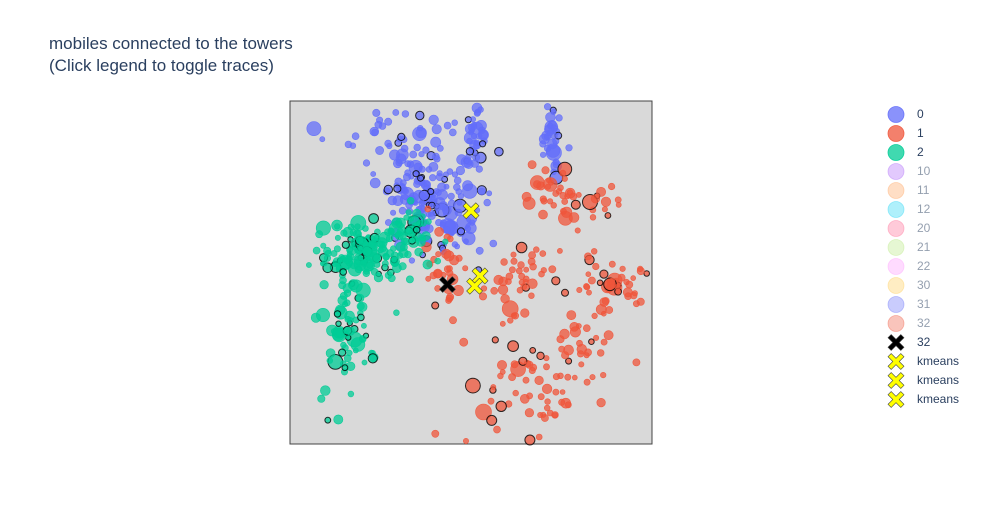  What do you see at coordinates (920, 133) in the screenshot?
I see `legend-label: 1` at bounding box center [920, 133].